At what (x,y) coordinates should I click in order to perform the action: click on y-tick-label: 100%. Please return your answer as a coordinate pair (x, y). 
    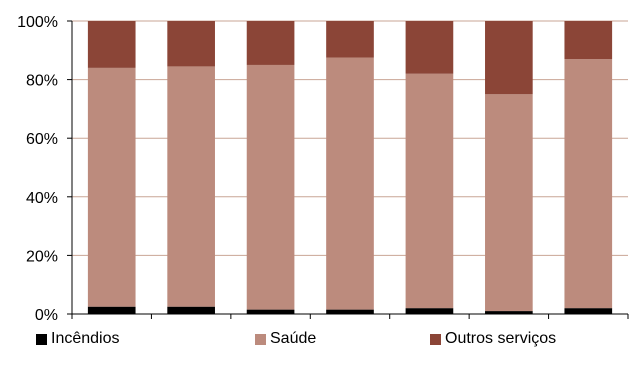
    Looking at the image, I should click on (37, 22).